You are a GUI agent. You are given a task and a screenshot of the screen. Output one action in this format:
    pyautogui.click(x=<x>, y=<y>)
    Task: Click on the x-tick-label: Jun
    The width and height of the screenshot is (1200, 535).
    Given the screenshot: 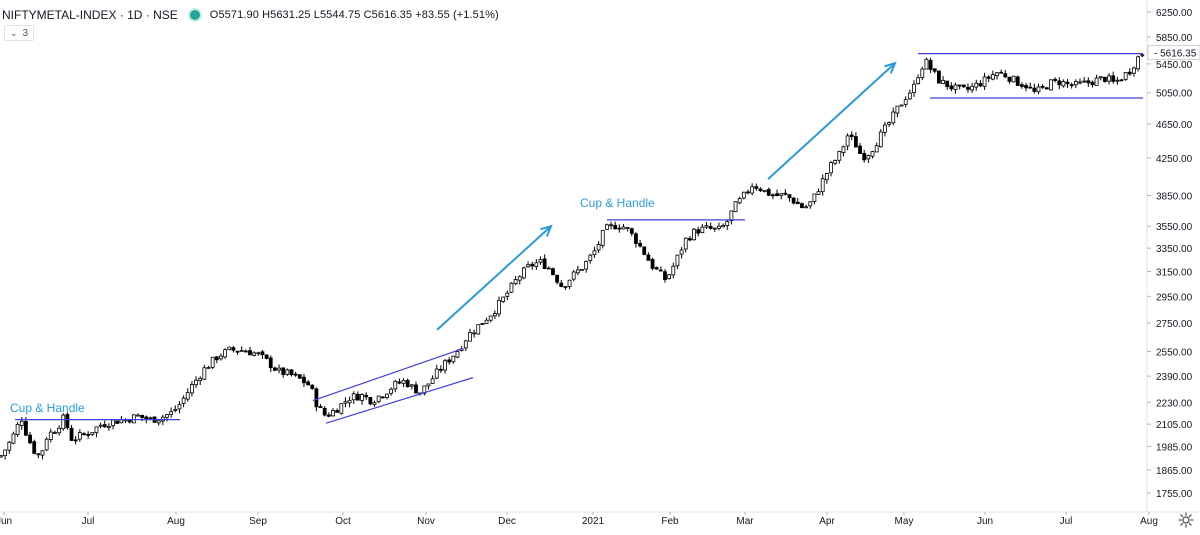 What is the action you would take?
    pyautogui.click(x=6, y=521)
    